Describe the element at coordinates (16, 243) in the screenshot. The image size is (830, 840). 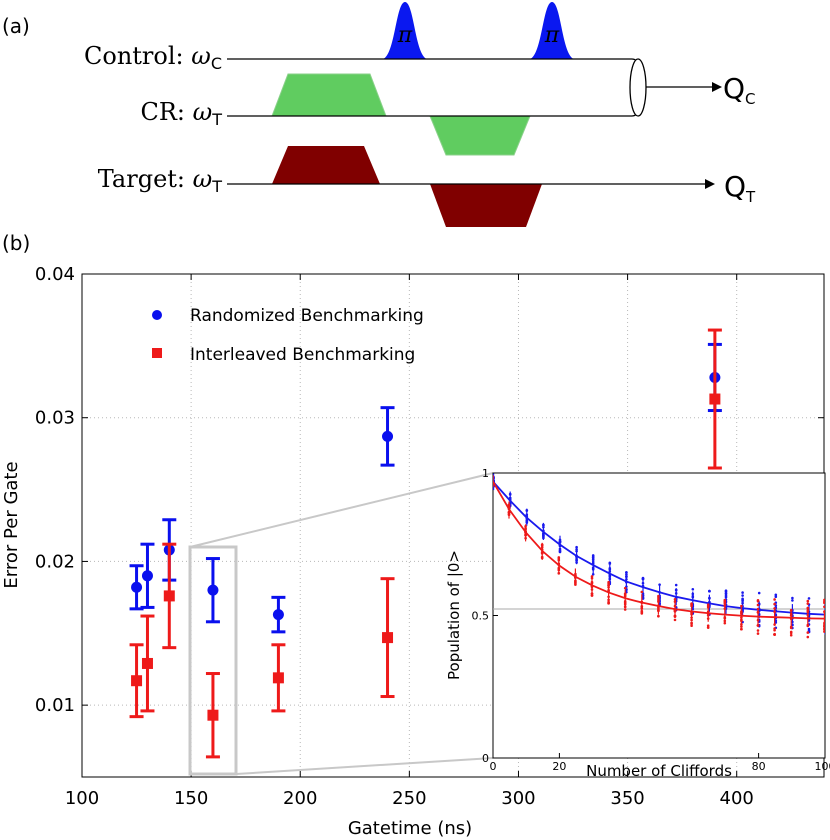
I see `panel-b-label: (b)` at that location.